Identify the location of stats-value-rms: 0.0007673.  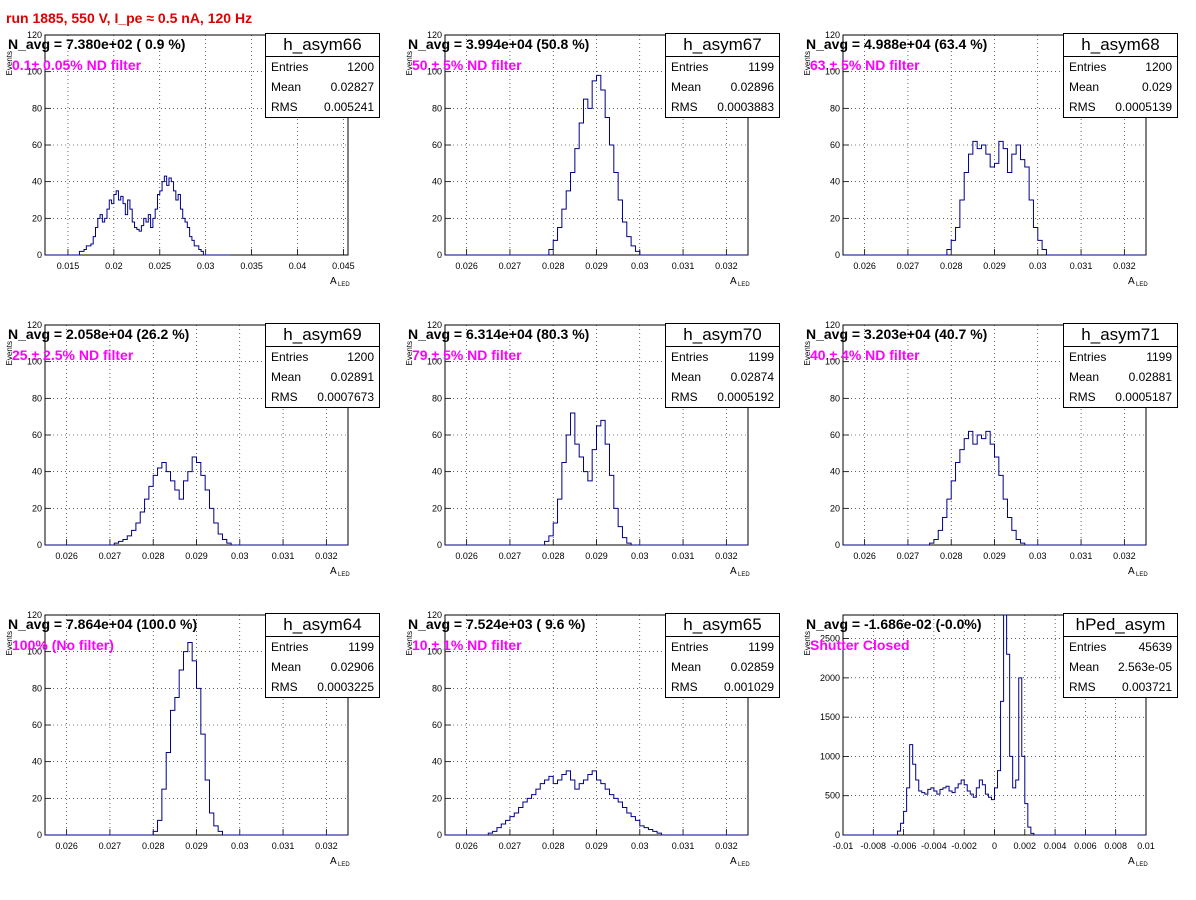
(345, 397).